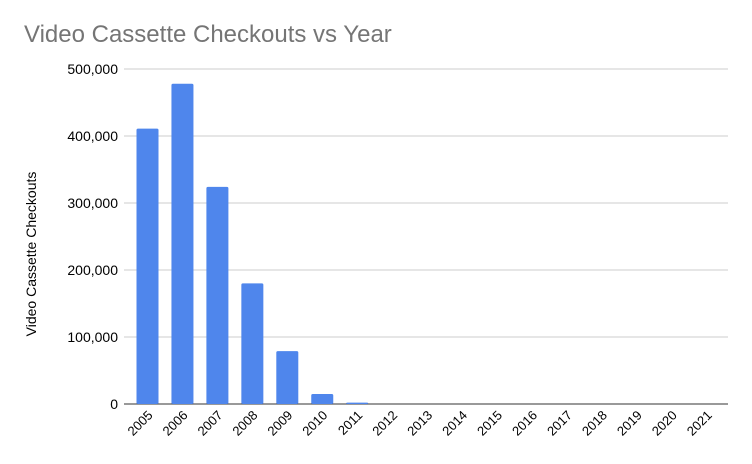 Image resolution: width=752 pixels, height=464 pixels. I want to click on bar-2005, so click(147, 266).